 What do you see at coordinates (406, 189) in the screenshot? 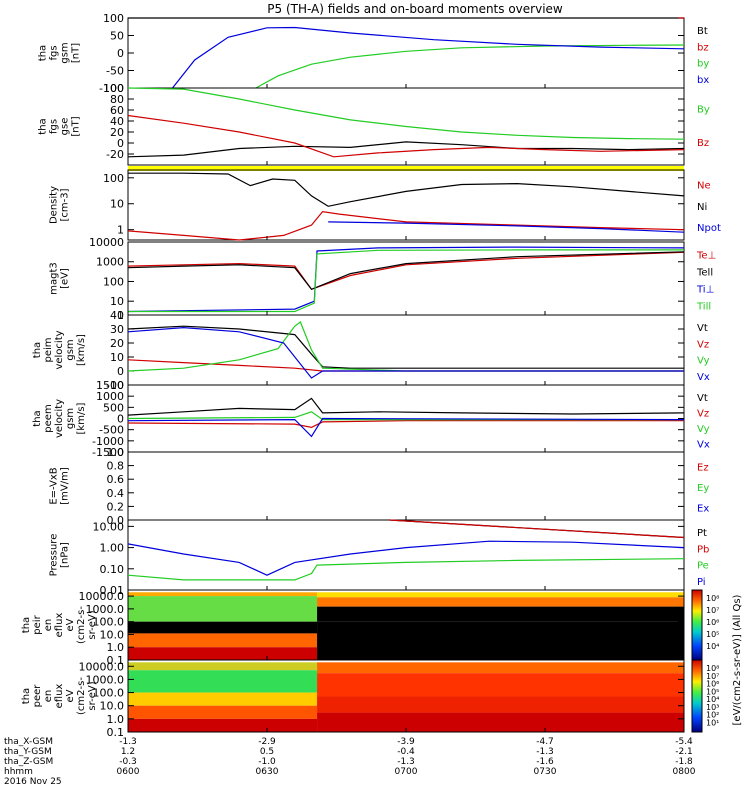
I see `series-line-Ni` at bounding box center [406, 189].